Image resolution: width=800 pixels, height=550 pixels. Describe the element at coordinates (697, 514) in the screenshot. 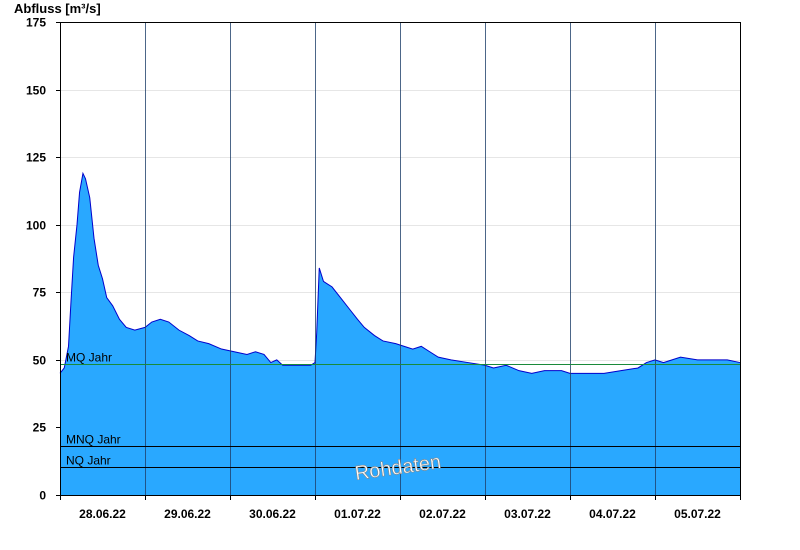

I see `x-tick-label: 05.07.22` at that location.